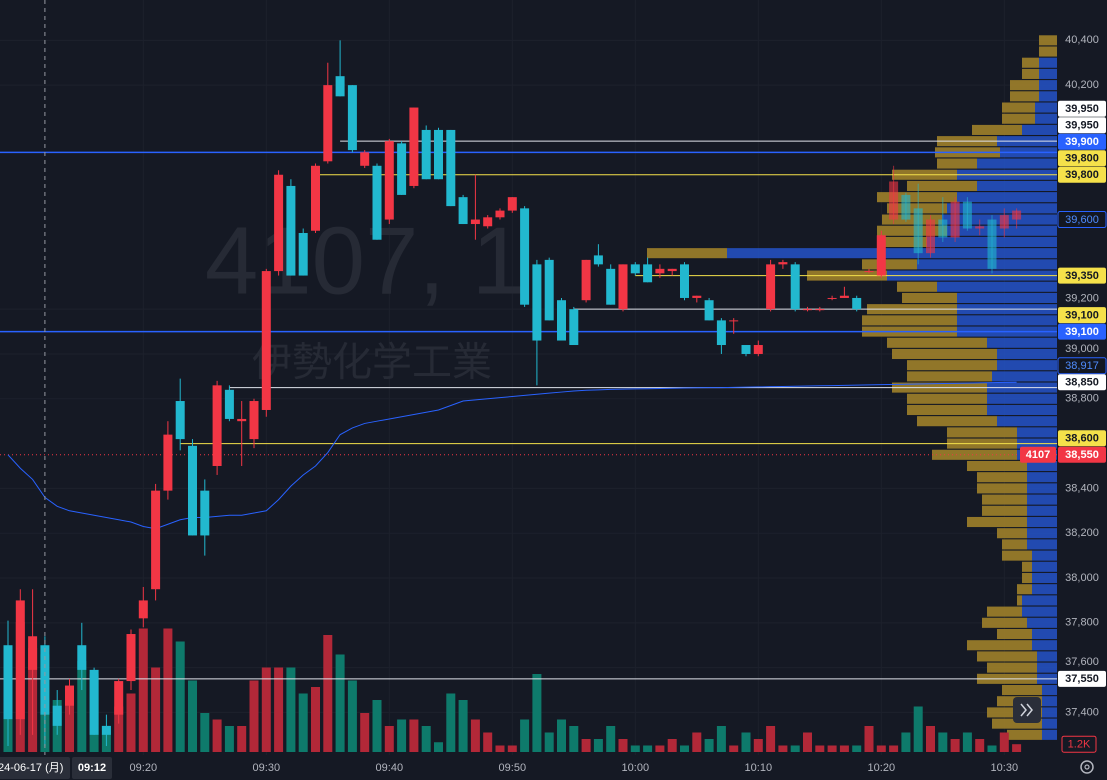 The width and height of the screenshot is (1107, 780). What do you see at coordinates (1082, 220) in the screenshot?
I see `level-label: 39,600` at bounding box center [1082, 220].